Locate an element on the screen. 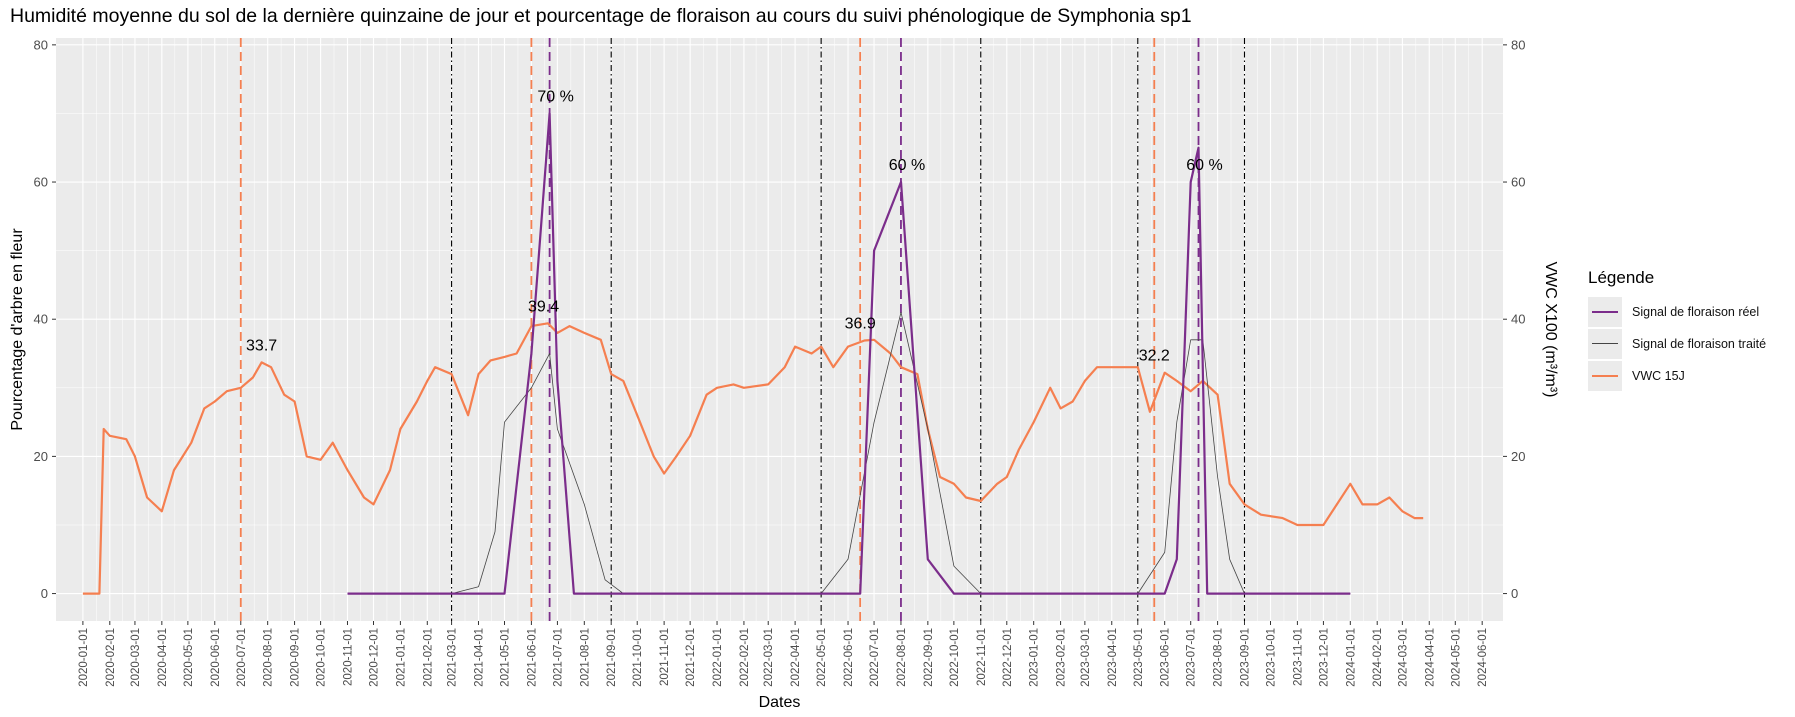 The image size is (1795, 717). vwc-label: 33.7 is located at coordinates (261, 345).